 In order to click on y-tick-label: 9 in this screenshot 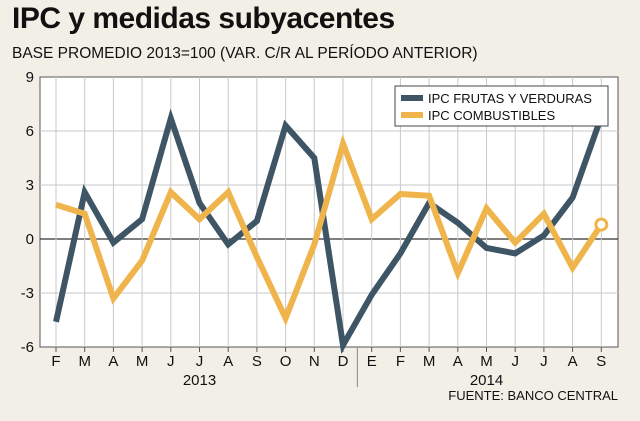, I will do `click(30, 77)`.